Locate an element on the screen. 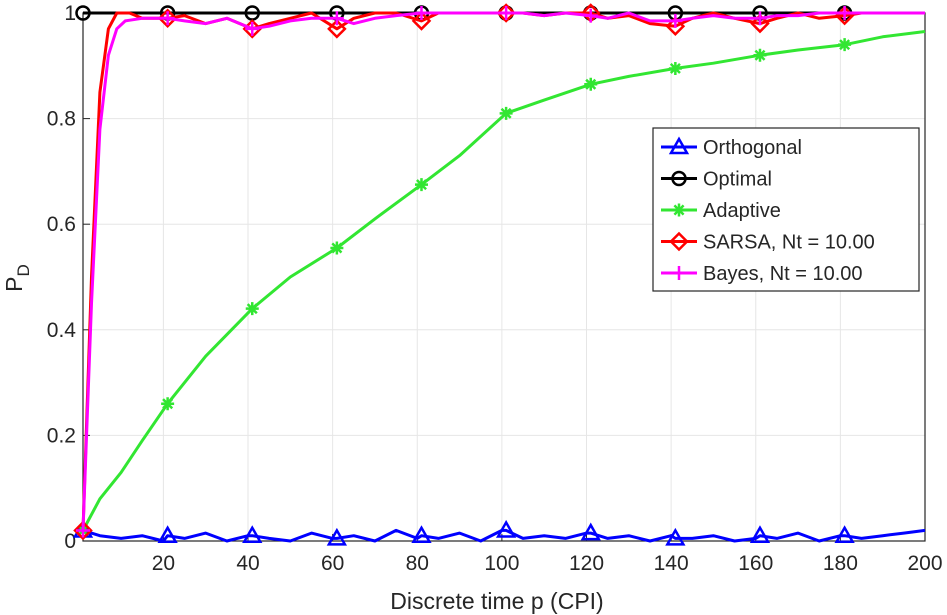  y-tick-label: 0.8 is located at coordinates (61, 119).